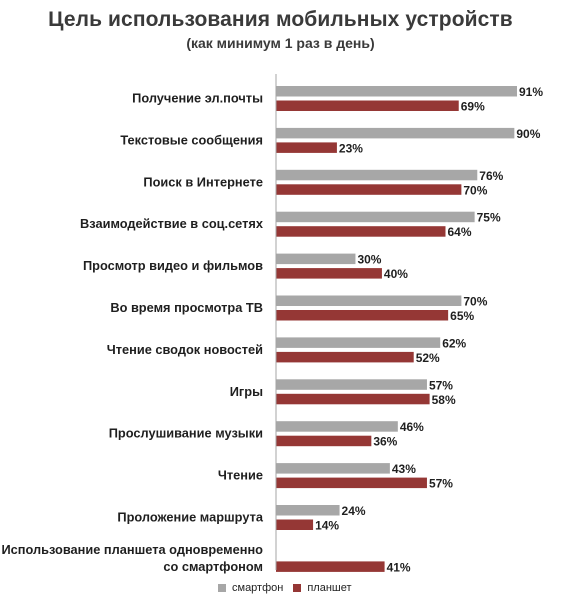 This screenshot has height=600, width=561. I want to click on data-label-smartphone-category-2: 90%, so click(528, 134).